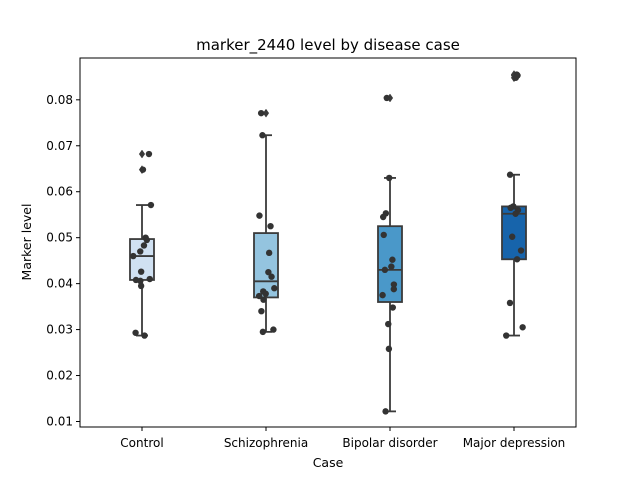  Describe the element at coordinates (59, 192) in the screenshot. I see `y-tick-label: 0.06` at that location.